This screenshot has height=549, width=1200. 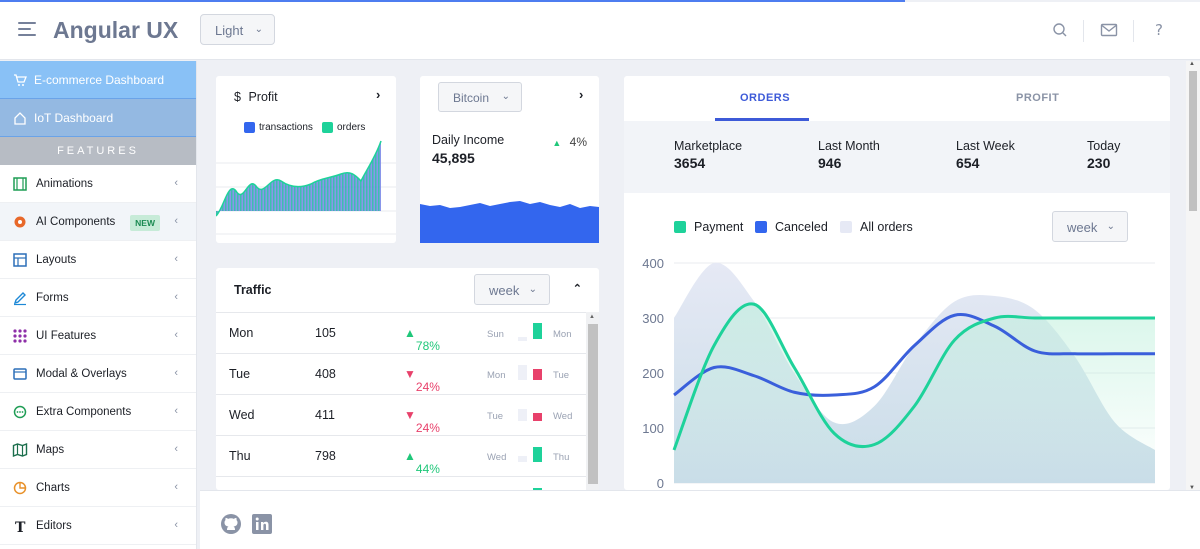 I want to click on mail-icon, so click(x=1109, y=30).